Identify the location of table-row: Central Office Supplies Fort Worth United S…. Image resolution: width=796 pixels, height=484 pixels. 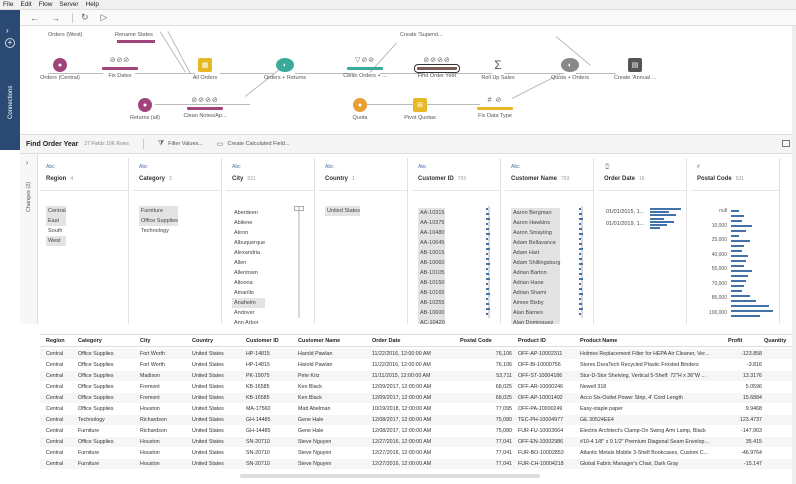
(418, 354).